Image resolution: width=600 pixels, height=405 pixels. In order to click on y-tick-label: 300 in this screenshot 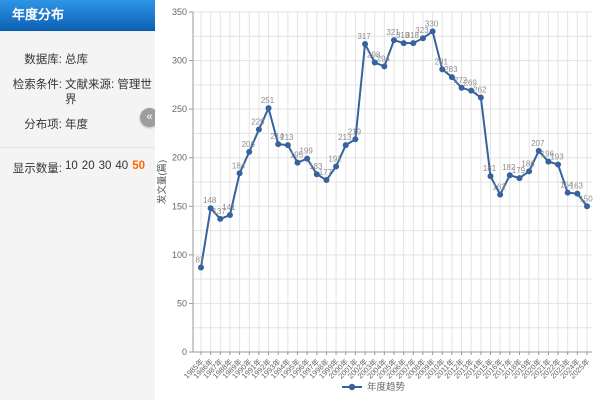, I will do `click(179, 61)`.